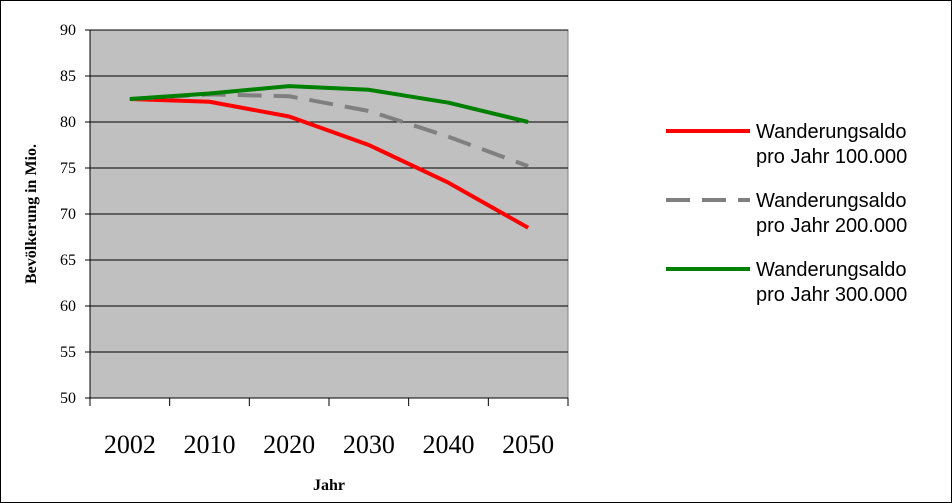 The image size is (952, 503). Describe the element at coordinates (831, 295) in the screenshot. I see `legend-label-3-2: pro Jahr 300.000` at that location.